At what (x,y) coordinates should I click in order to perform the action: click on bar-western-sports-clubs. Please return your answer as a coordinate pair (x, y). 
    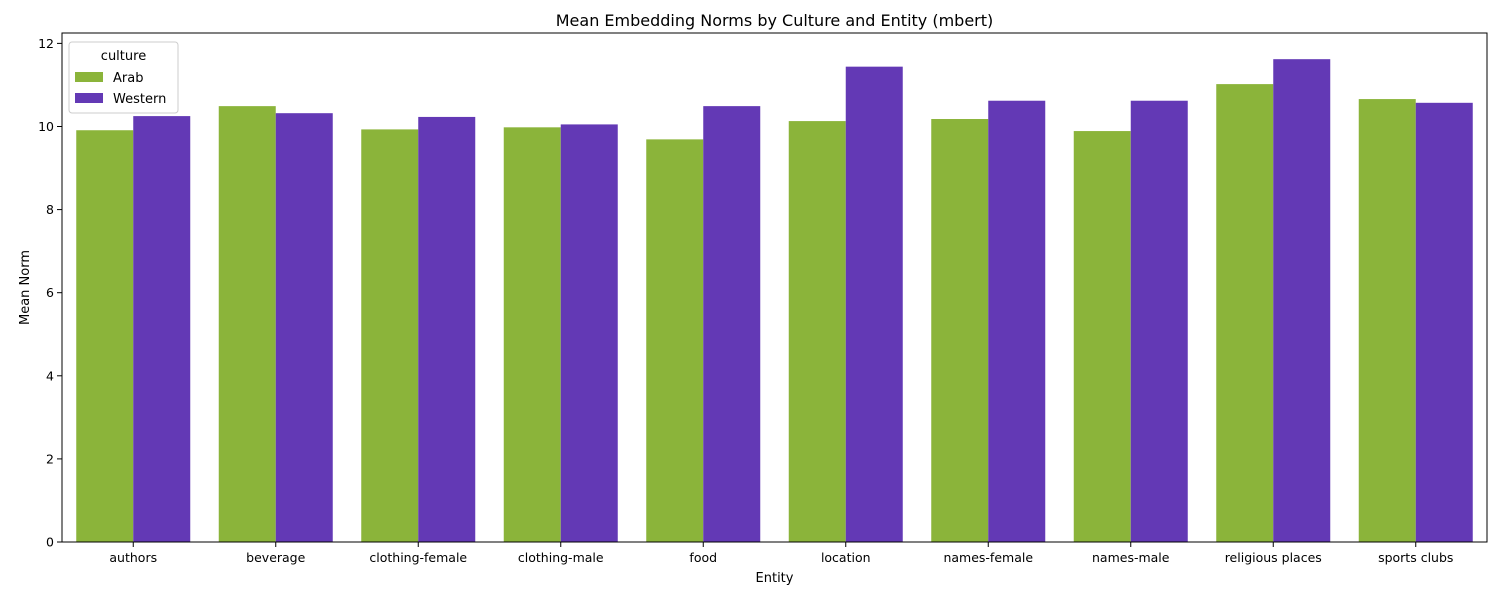
    Looking at the image, I should click on (1444, 322).